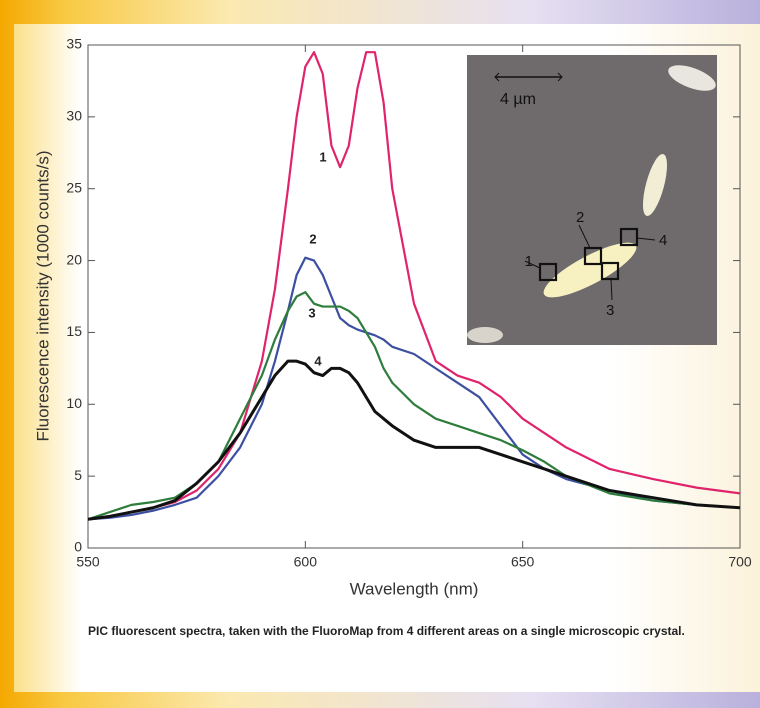 This screenshot has height=708, width=760. What do you see at coordinates (74, 116) in the screenshot?
I see `y-tick-label: 30` at bounding box center [74, 116].